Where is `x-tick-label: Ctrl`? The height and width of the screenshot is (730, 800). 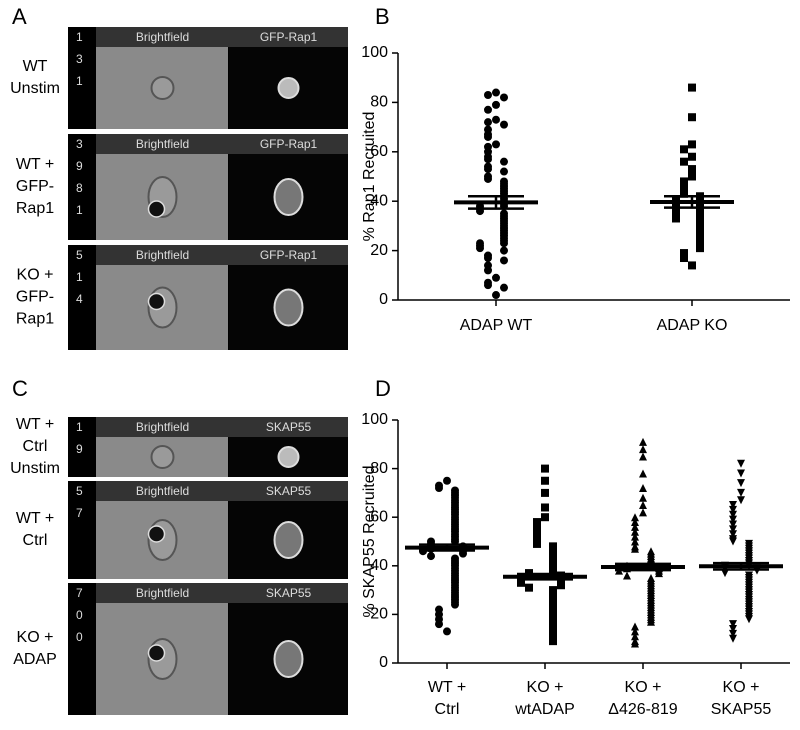
x-tick-label: Ctrl is located at coordinates (447, 709).